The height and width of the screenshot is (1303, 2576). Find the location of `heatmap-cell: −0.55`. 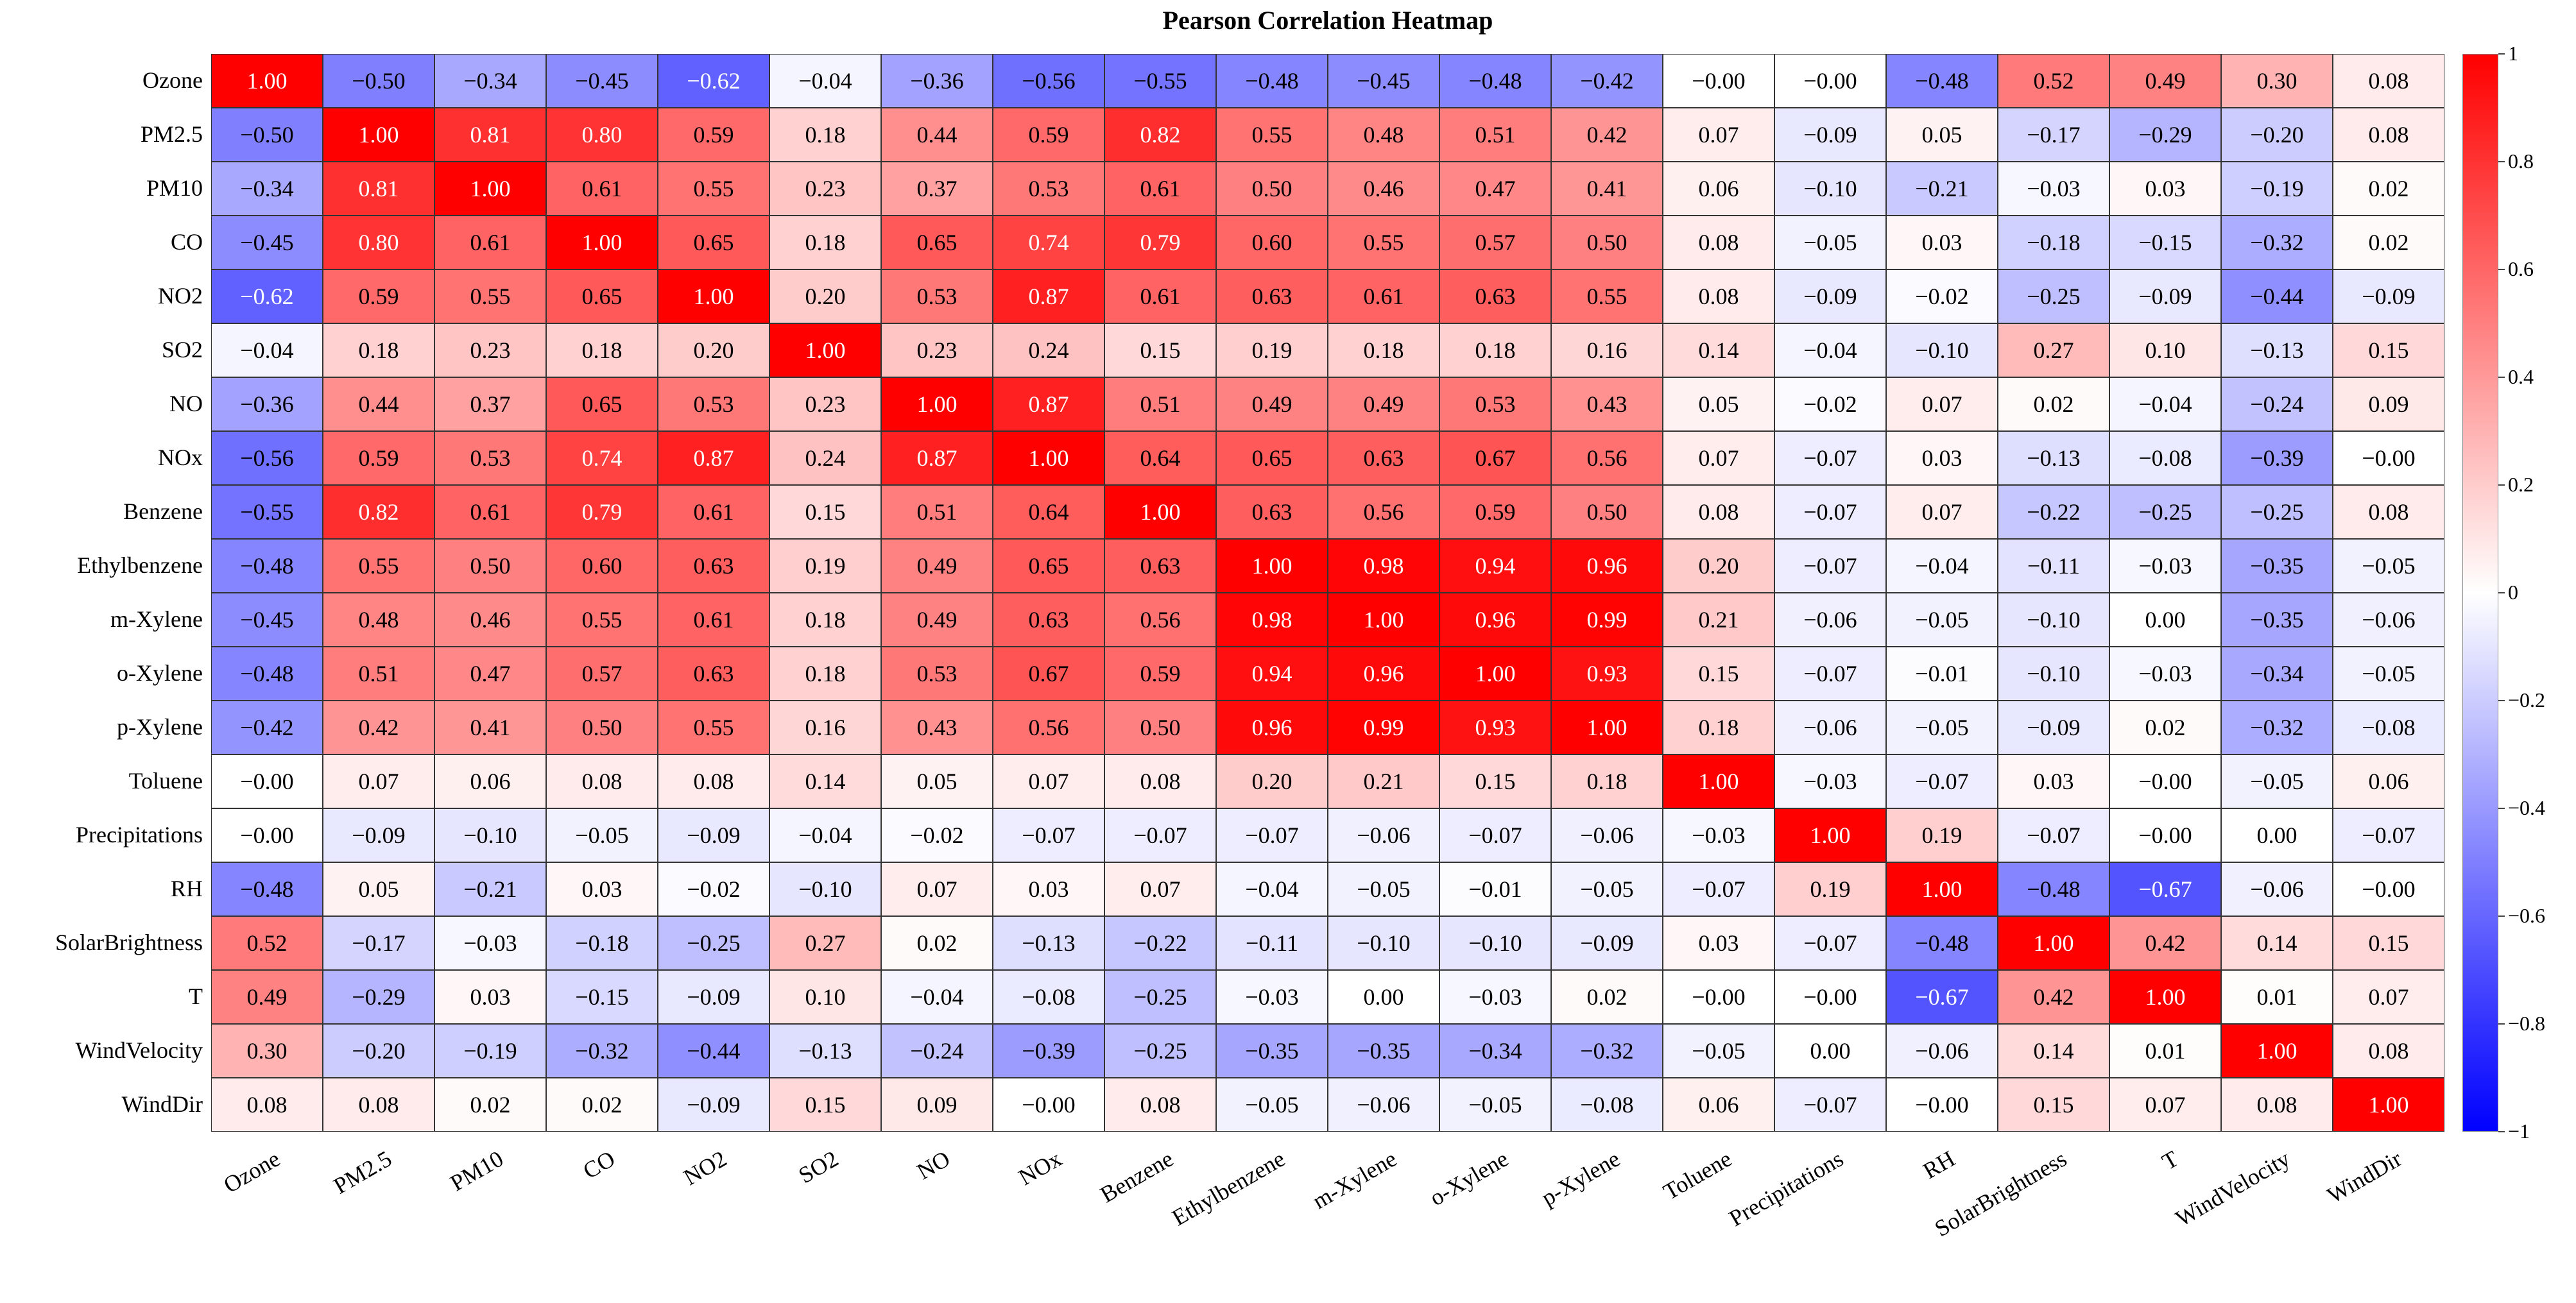

heatmap-cell: −0.55 is located at coordinates (1160, 81).